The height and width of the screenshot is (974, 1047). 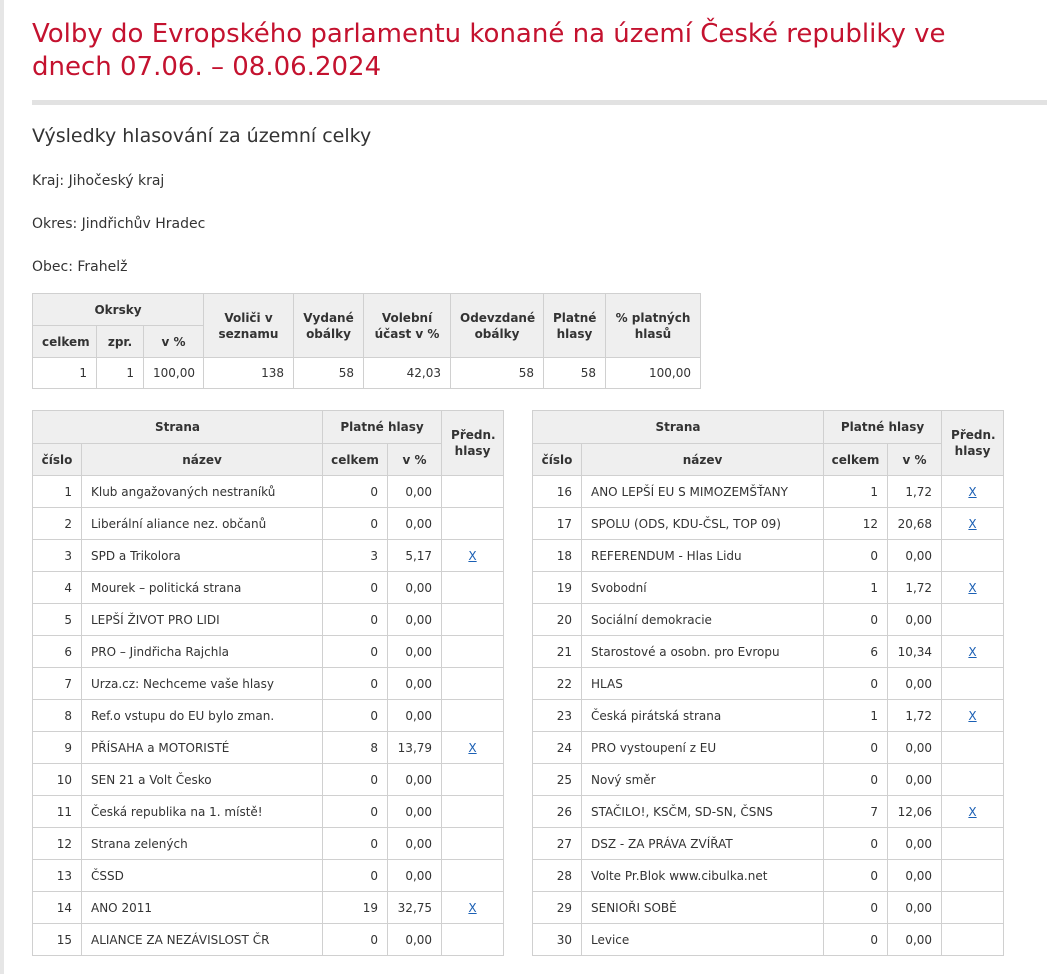 I want to click on party-number: 1, so click(x=57, y=491).